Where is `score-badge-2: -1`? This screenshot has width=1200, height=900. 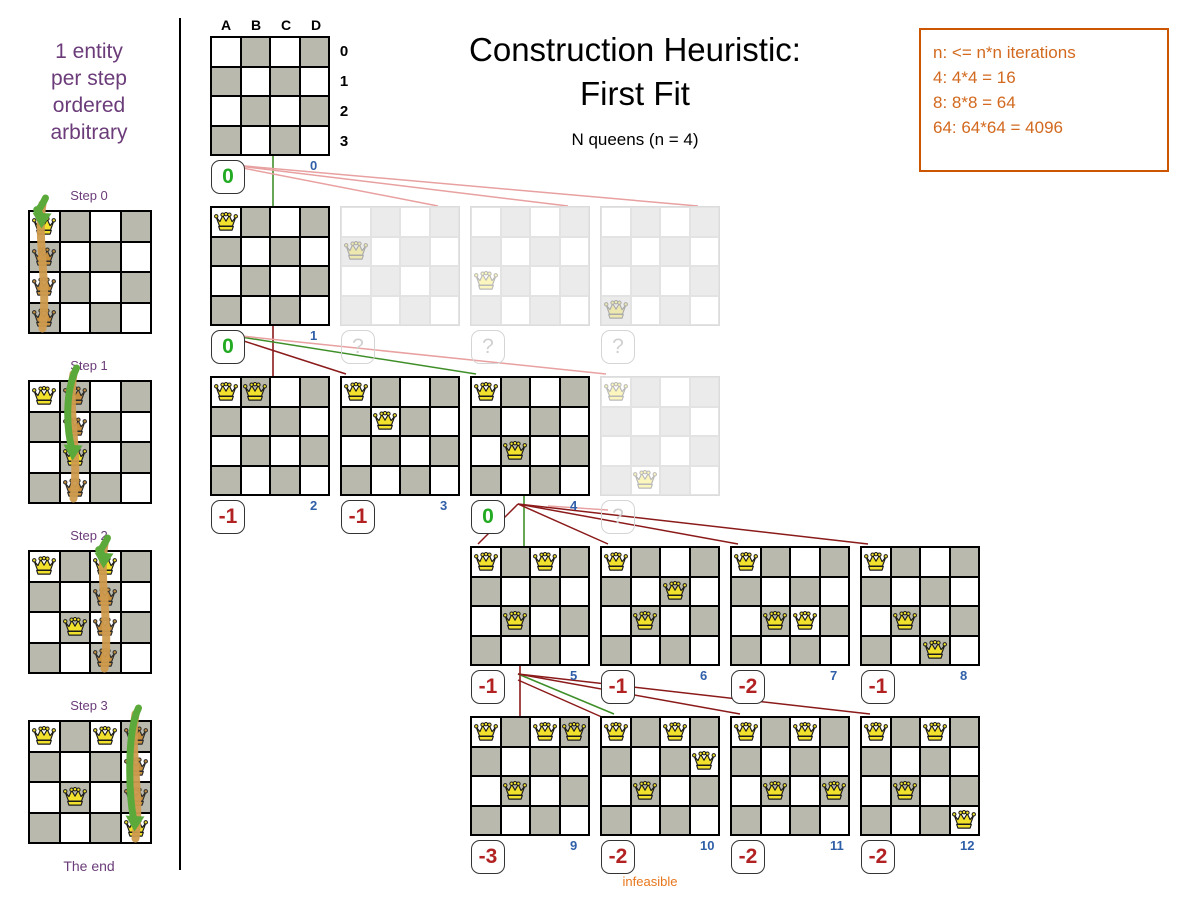 score-badge-2: -1 is located at coordinates (228, 517).